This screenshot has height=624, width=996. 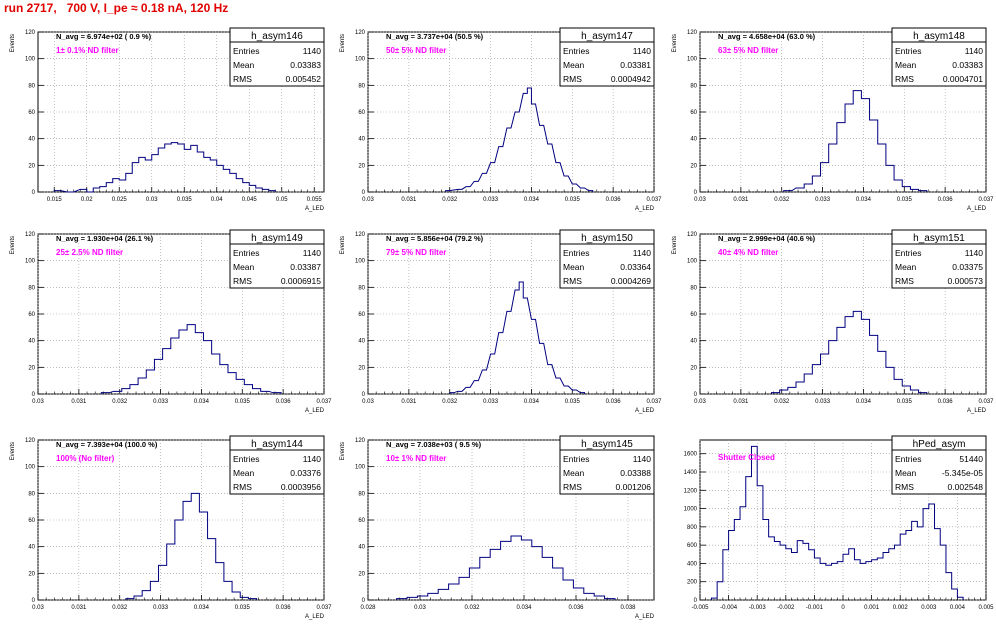 I want to click on stats-mean-value: 0.03383, so click(x=305, y=65).